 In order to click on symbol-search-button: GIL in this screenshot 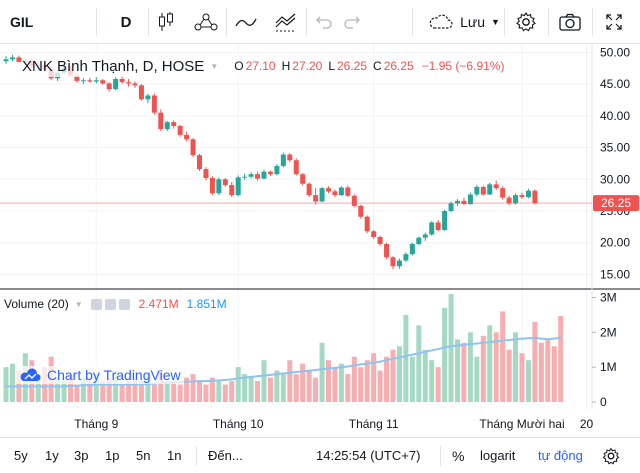, I will do `click(35, 22)`.